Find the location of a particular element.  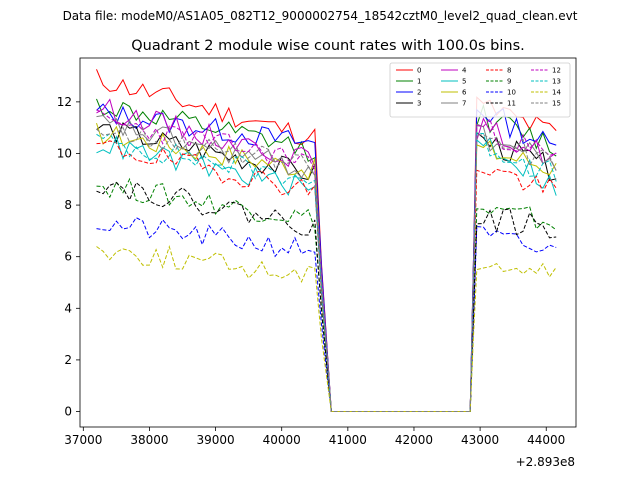

legend-label-12: 12 is located at coordinates (556, 71).